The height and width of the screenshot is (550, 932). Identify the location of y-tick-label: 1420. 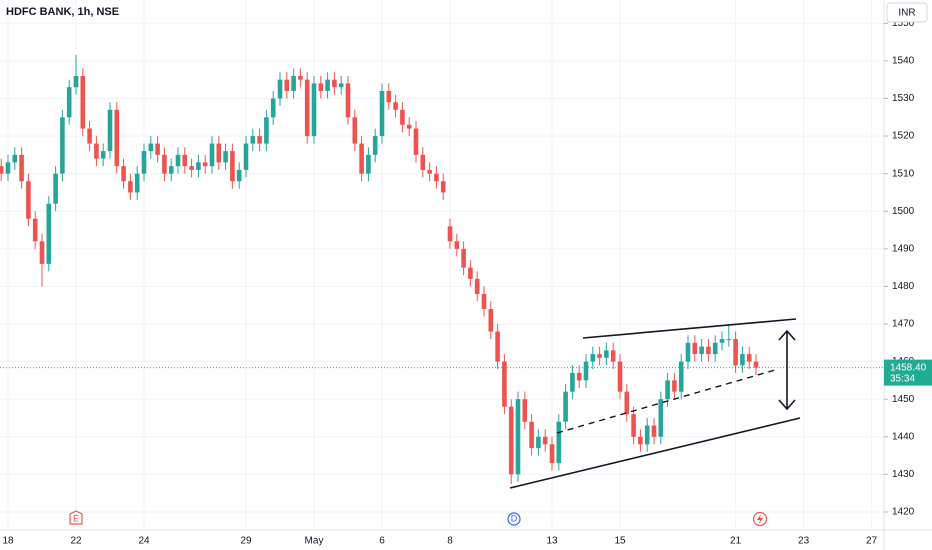
(903, 512).